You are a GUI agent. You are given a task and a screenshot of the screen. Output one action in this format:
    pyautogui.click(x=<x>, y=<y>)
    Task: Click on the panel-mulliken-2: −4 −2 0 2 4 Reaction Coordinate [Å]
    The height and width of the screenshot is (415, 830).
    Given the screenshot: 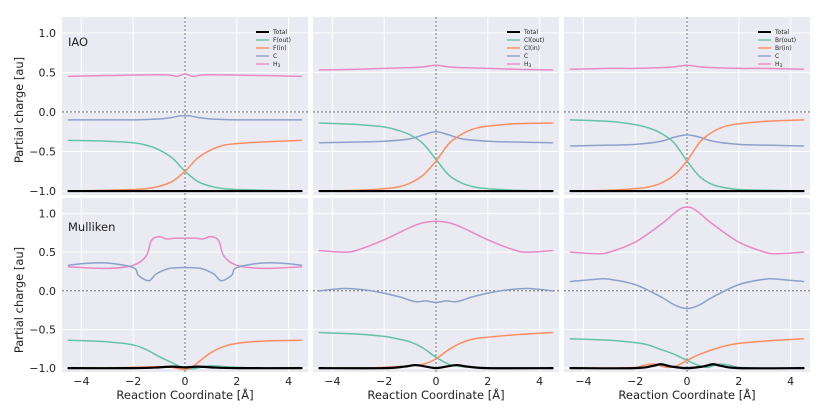 What is the action you would take?
    pyautogui.click(x=436, y=300)
    